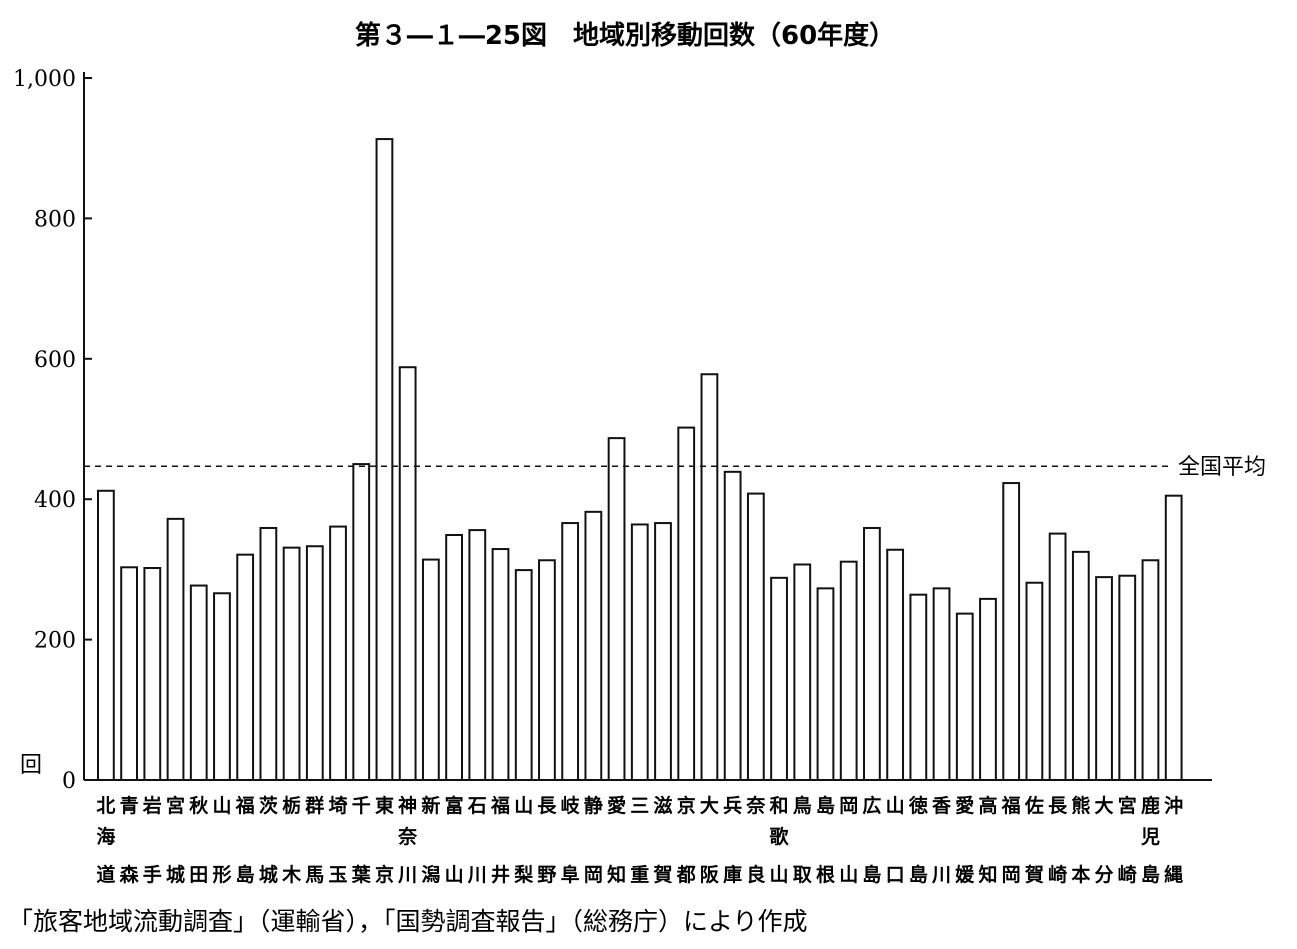  I want to click on x-tick-label-char: 阪, so click(710, 874).